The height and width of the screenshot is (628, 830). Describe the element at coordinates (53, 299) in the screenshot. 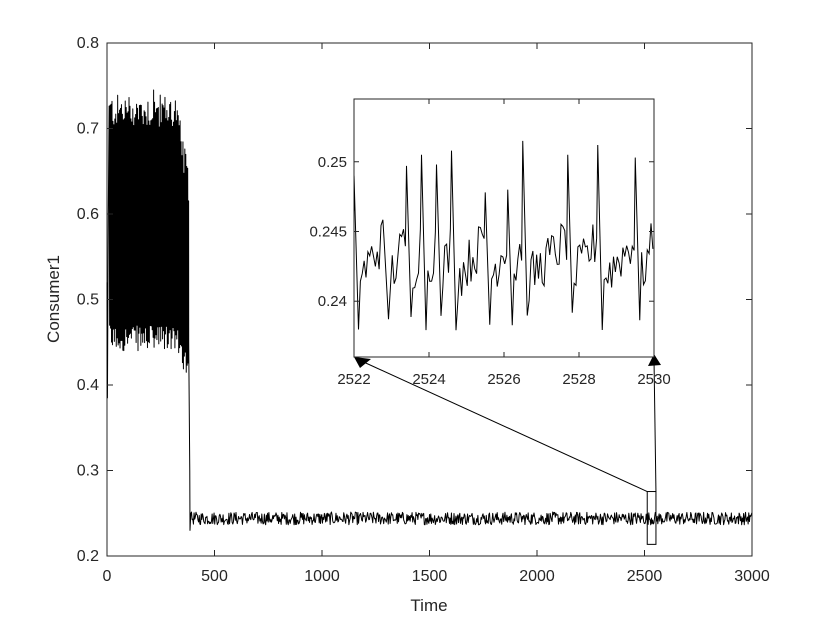

I see `y-axis-label: Consumer1` at that location.